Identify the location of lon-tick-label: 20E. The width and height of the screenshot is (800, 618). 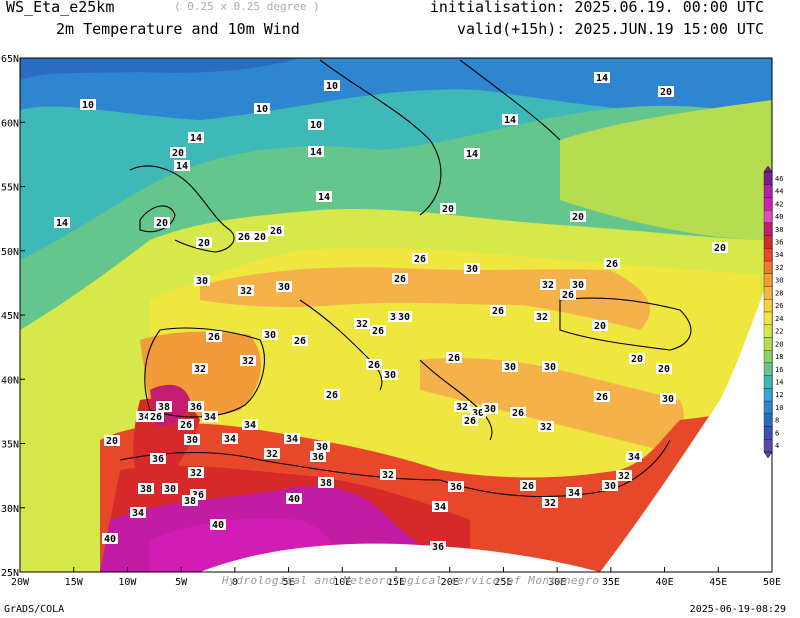
(450, 582).